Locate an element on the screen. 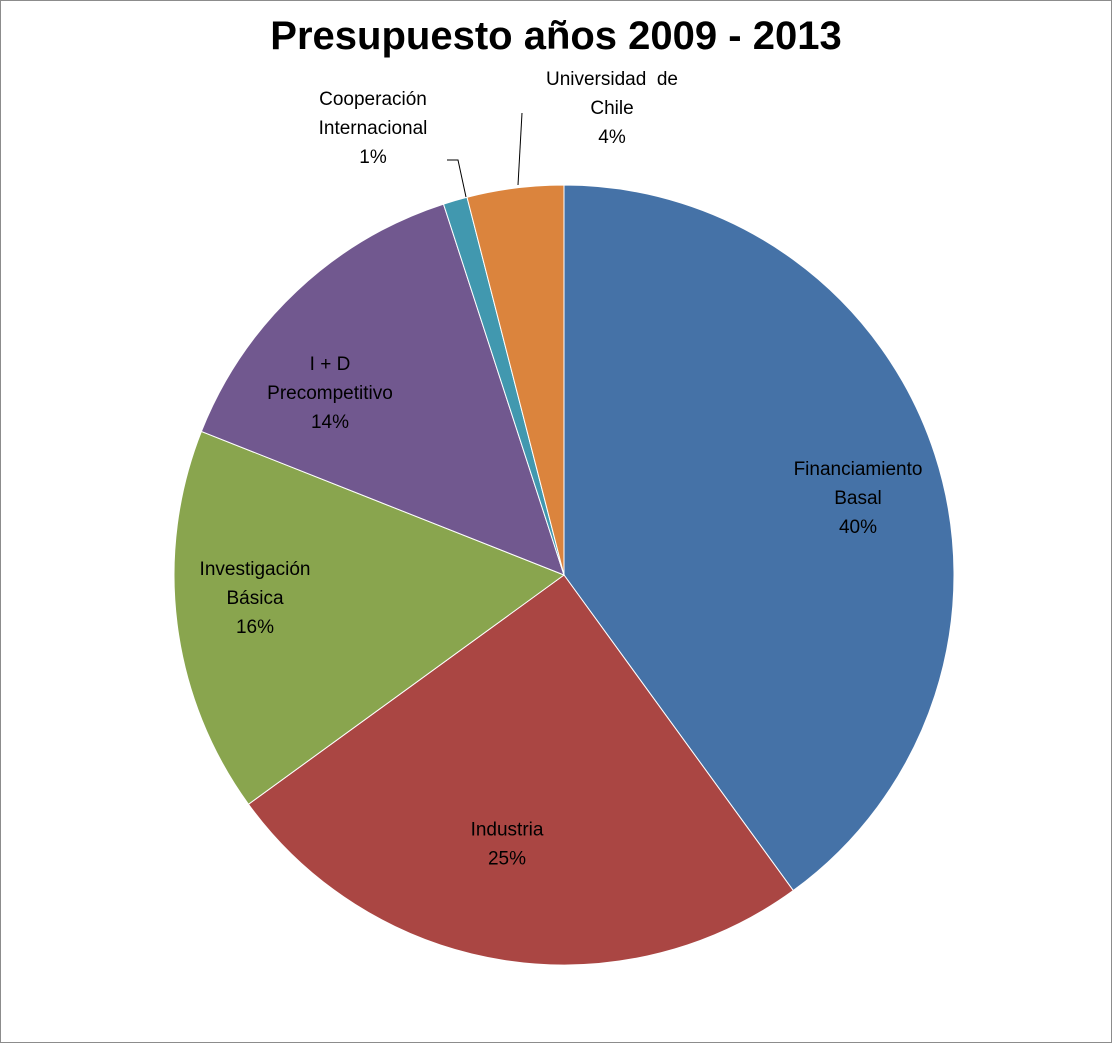 This screenshot has width=1112, height=1043. slice-label-investigacion-basica: Investigación Básica 16% is located at coordinates (255, 598).